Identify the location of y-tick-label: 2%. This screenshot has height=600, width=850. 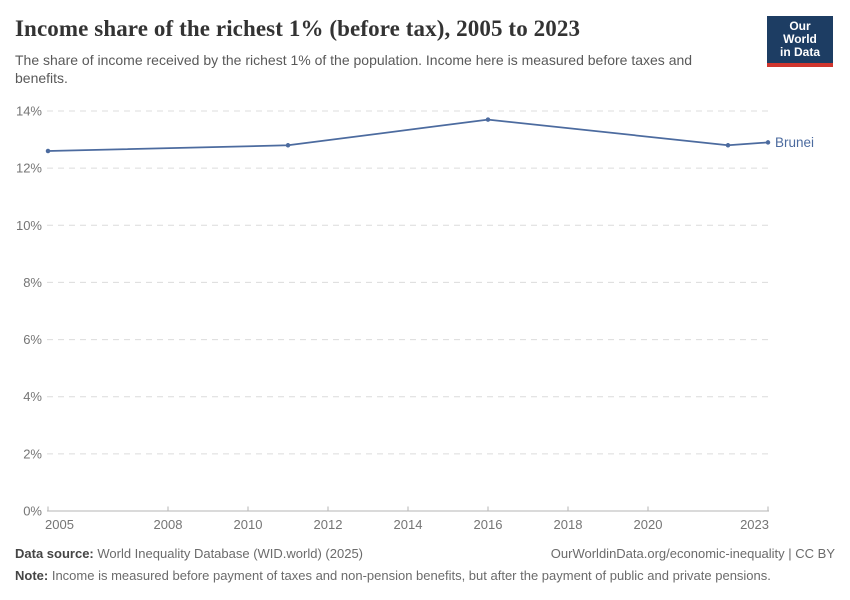
(32, 453).